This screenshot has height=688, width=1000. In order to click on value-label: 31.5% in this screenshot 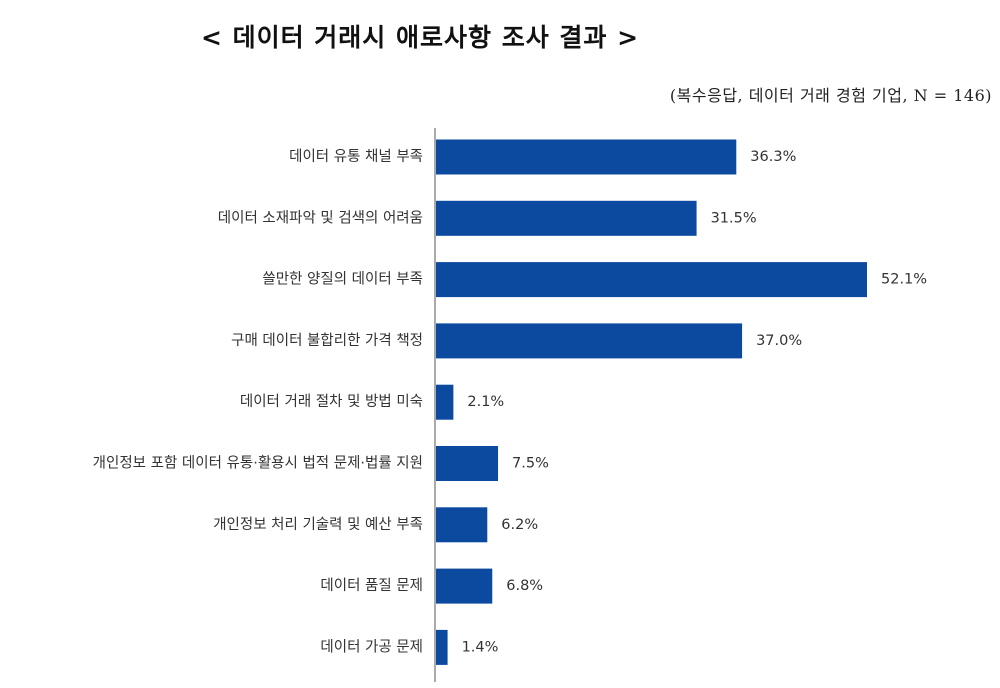, I will do `click(734, 218)`.